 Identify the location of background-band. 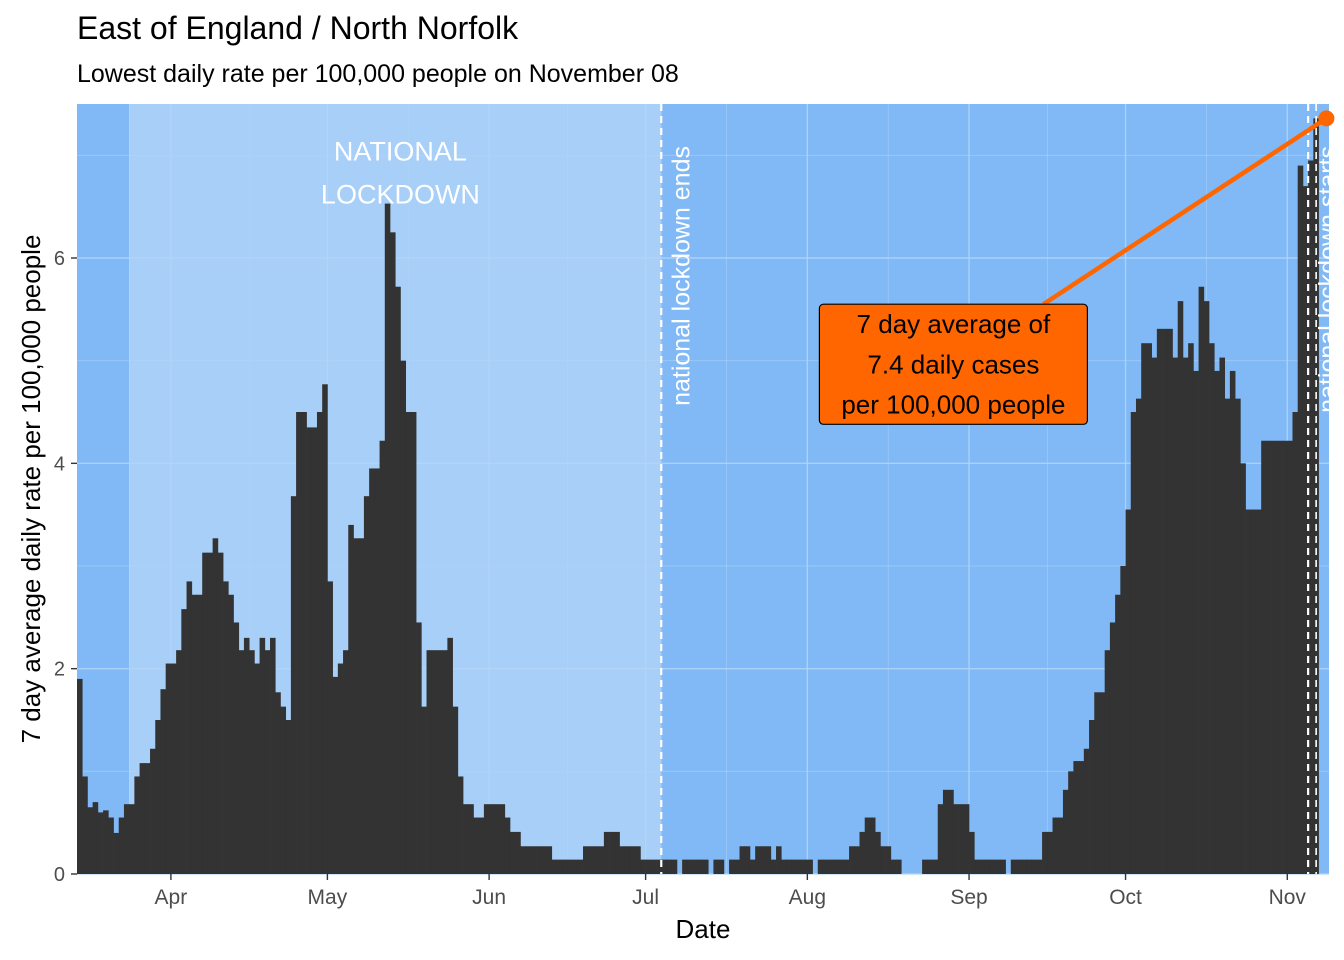
(103, 489).